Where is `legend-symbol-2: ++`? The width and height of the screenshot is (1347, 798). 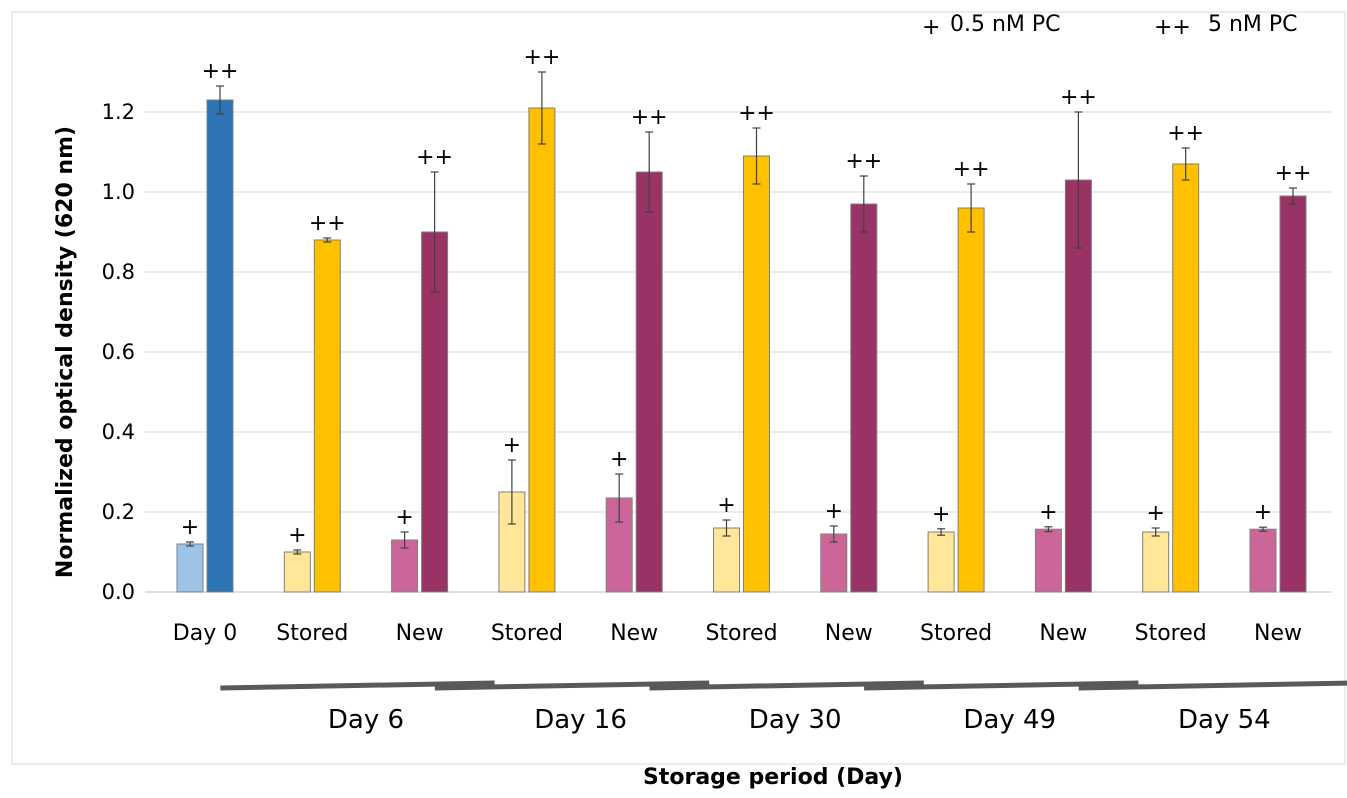 legend-symbol-2: ++ is located at coordinates (1172, 27).